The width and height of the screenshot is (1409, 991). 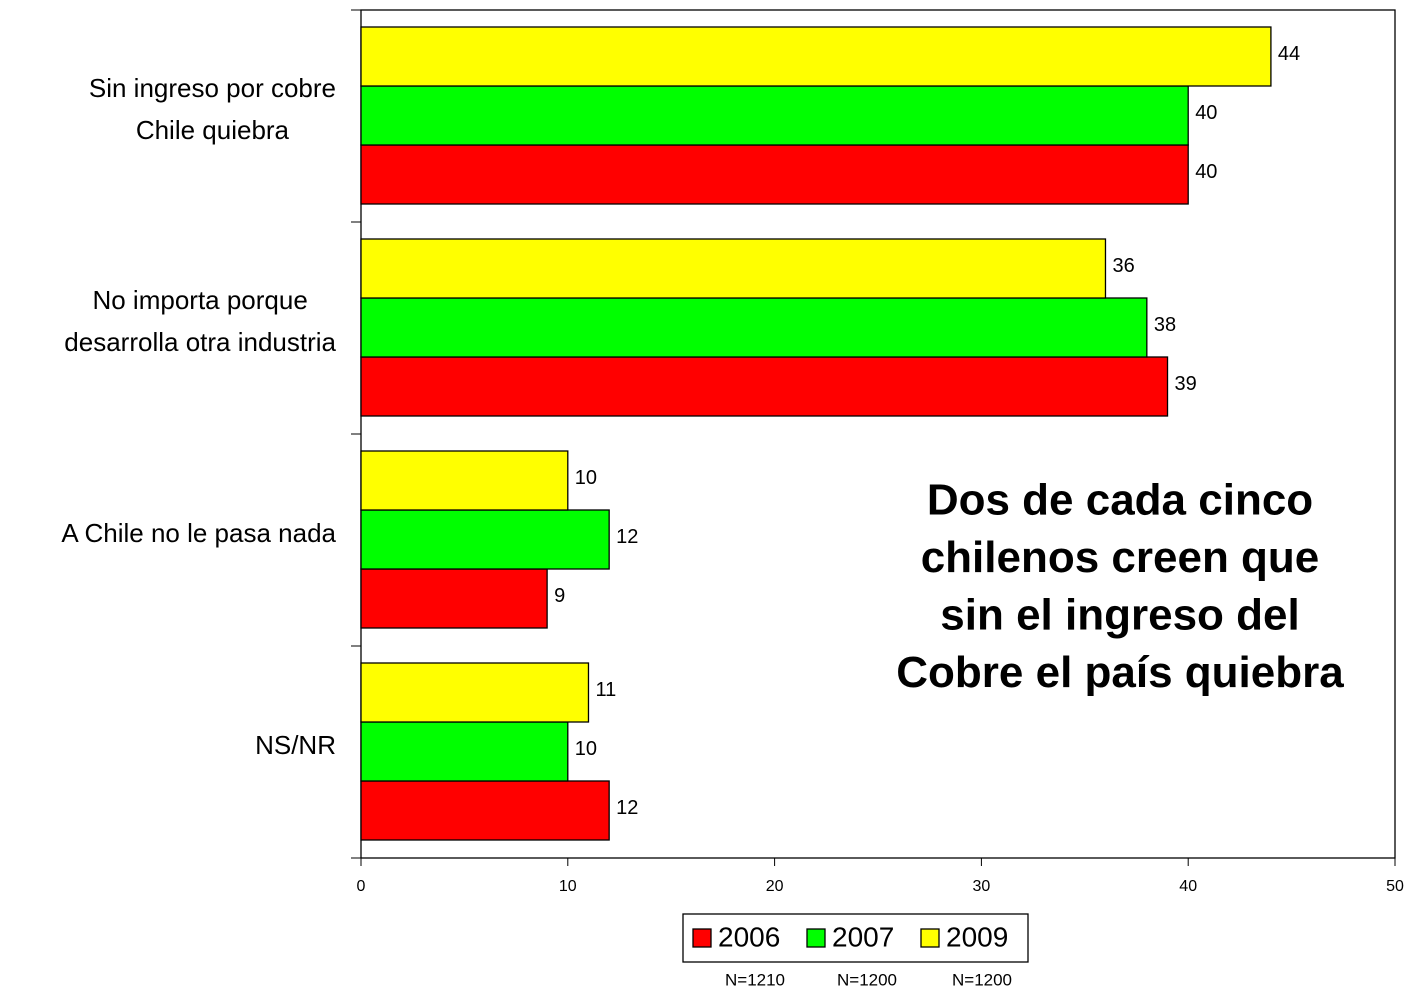 I want to click on annotation: chilenos creen que, so click(x=1120, y=557).